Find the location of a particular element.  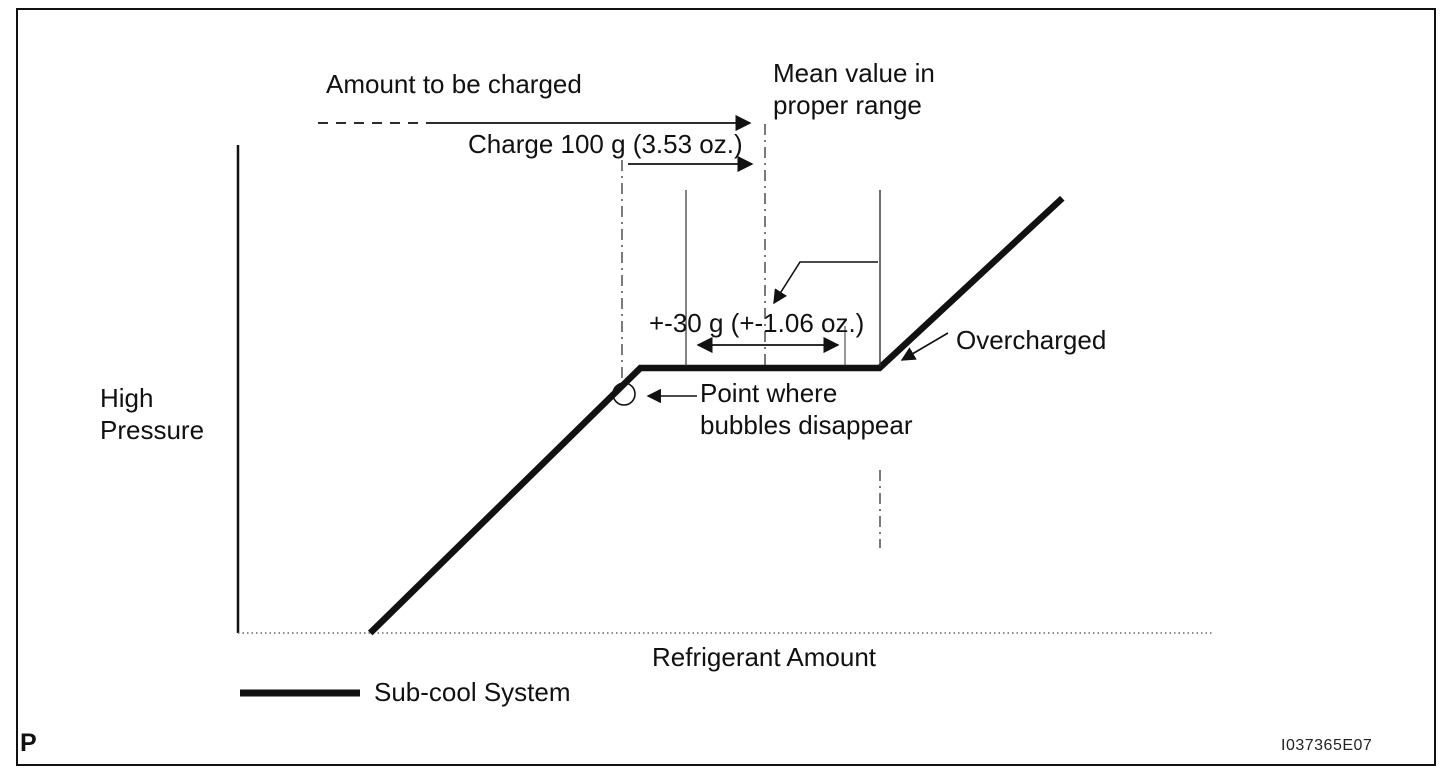

bubbles-label: Point where bubbles disappear is located at coordinates (806, 409).